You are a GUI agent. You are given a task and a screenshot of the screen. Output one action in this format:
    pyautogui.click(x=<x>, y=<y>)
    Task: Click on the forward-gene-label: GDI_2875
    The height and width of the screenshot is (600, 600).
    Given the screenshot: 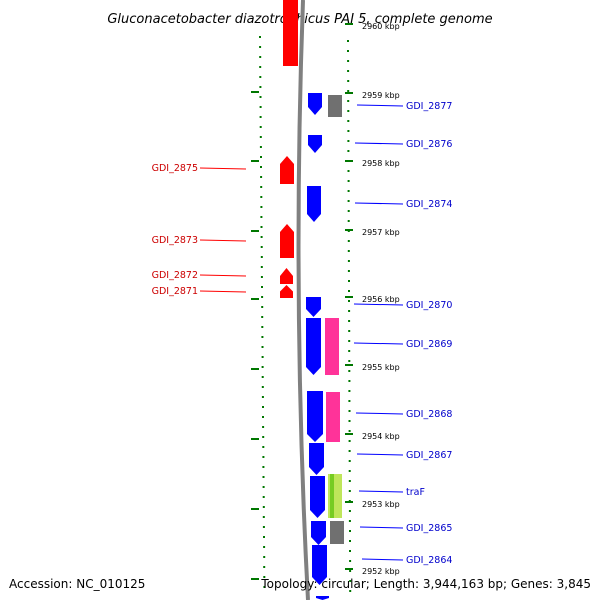 What is the action you would take?
    pyautogui.click(x=175, y=168)
    